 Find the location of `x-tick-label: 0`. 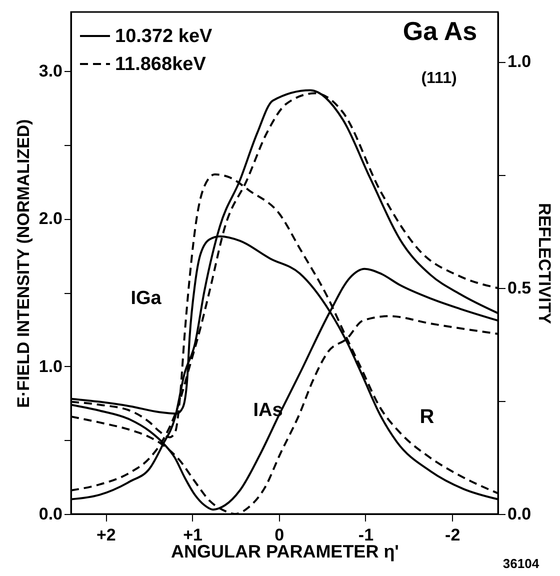

x-tick-label: 0 is located at coordinates (279, 535).